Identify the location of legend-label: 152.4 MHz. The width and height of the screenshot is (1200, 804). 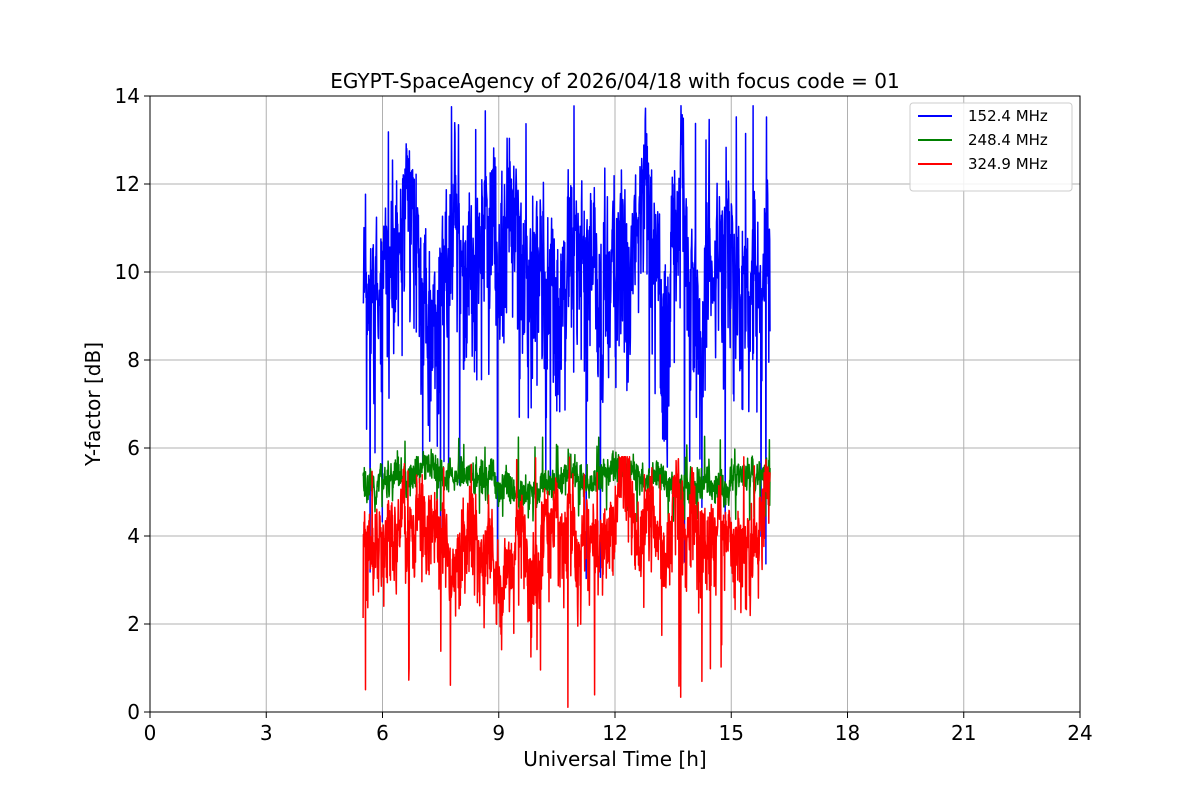
(1008, 116).